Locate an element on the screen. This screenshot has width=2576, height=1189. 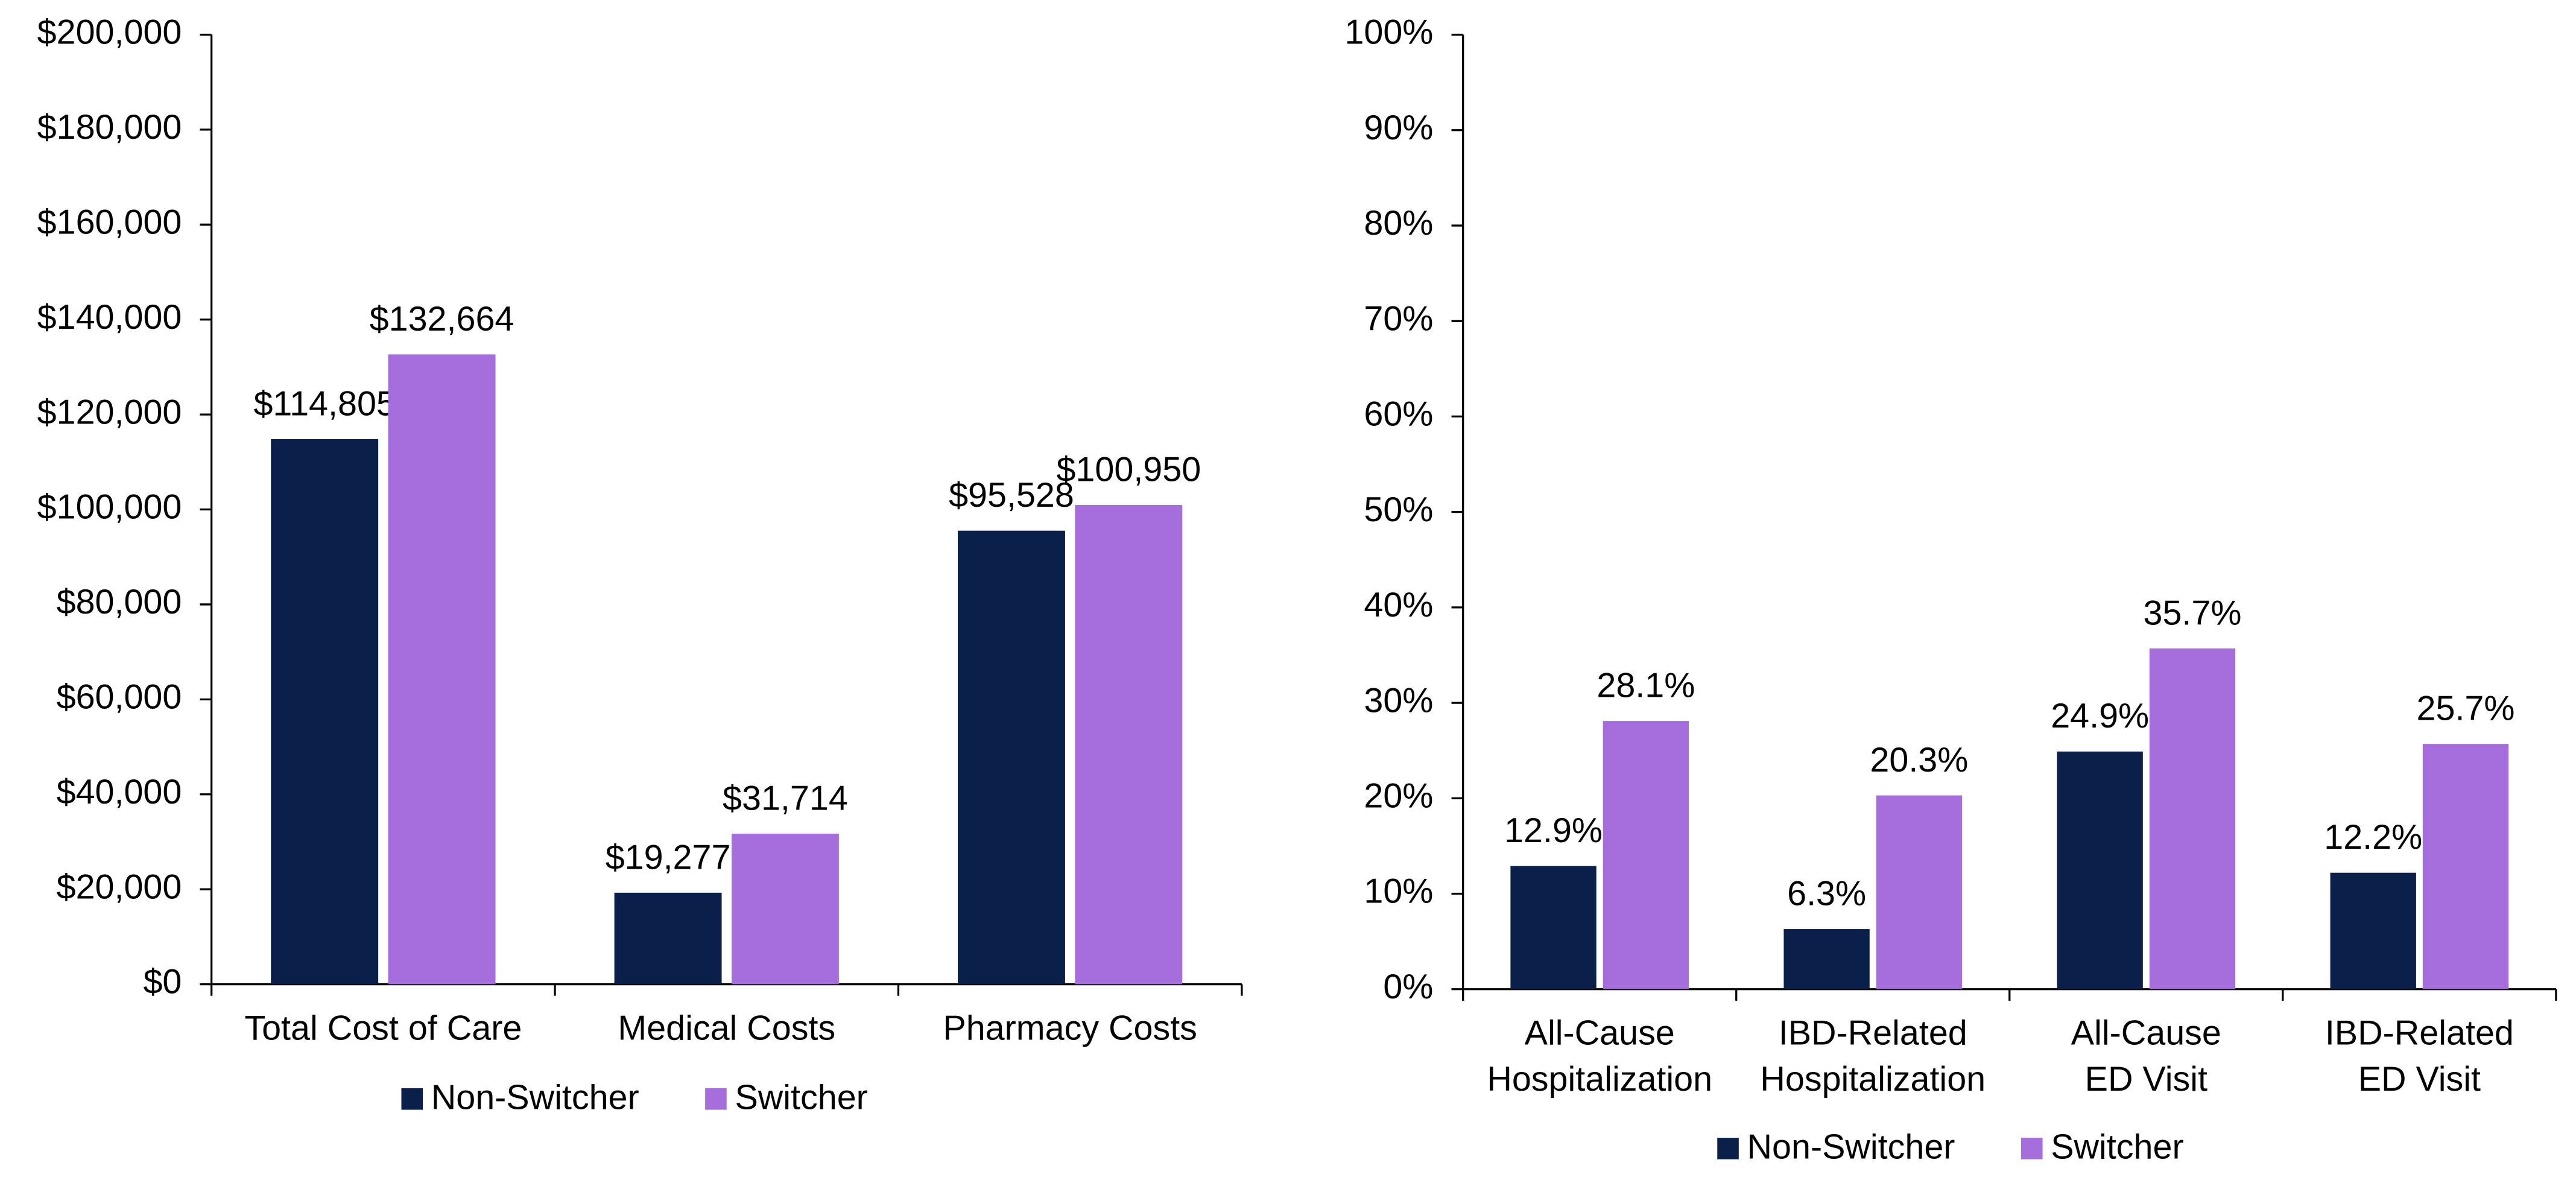
y-tick-label: $180,000 is located at coordinates (109, 127).